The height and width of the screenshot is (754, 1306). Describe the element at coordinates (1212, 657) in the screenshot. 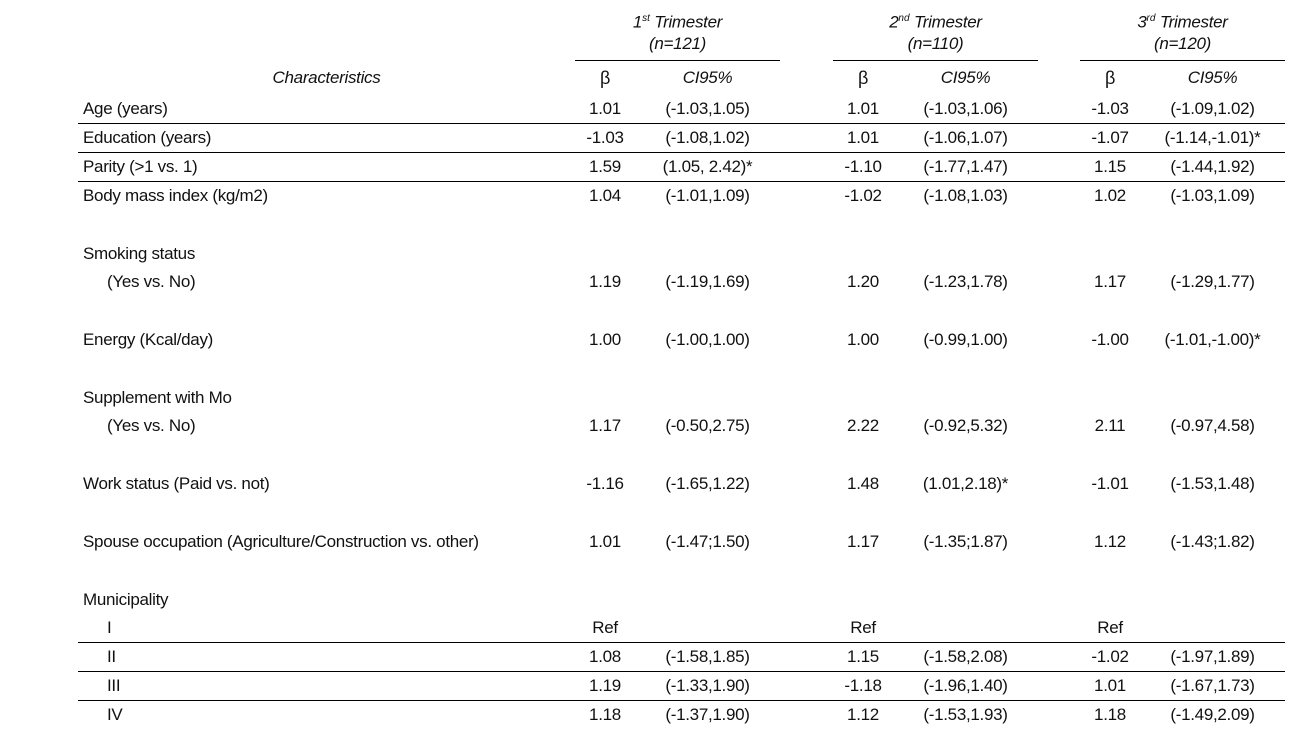

I see `ci-value: (-1.97,1.89)` at that location.